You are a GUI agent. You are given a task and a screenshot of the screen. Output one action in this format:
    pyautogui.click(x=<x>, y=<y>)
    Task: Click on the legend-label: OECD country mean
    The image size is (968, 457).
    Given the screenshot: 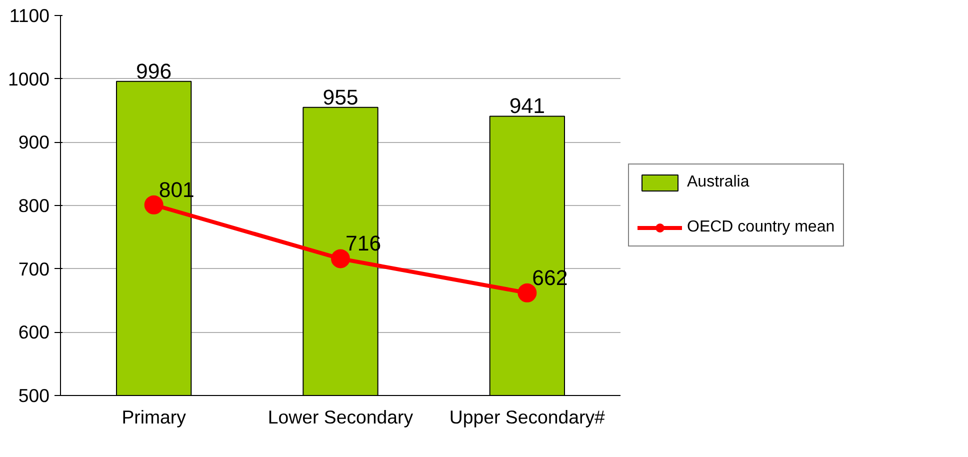 What is the action you would take?
    pyautogui.click(x=761, y=227)
    